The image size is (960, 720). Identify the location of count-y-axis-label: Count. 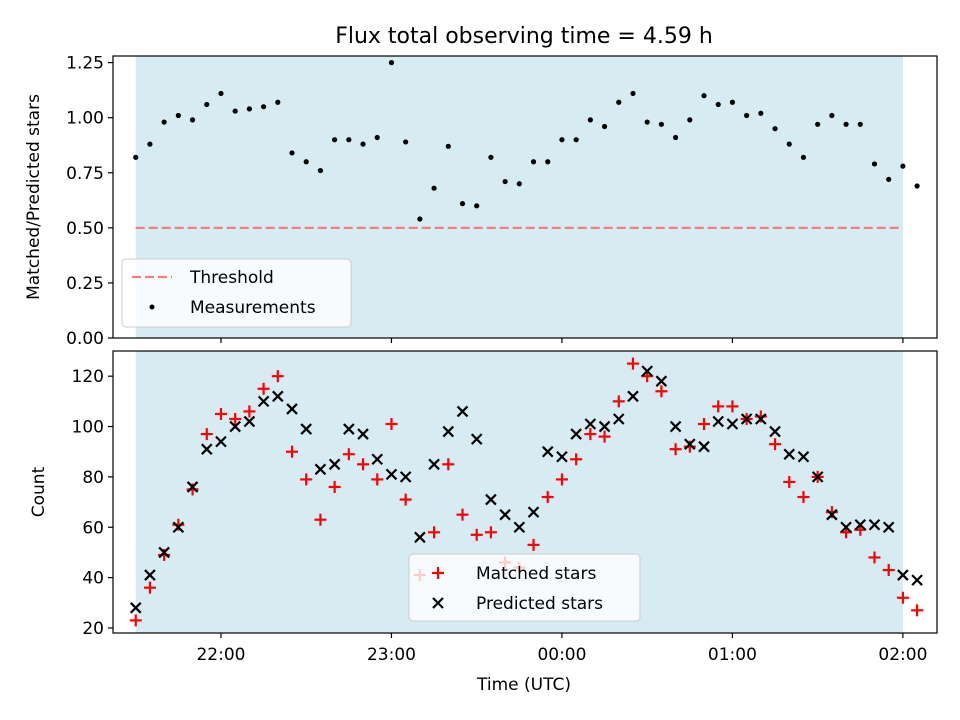
(39, 491).